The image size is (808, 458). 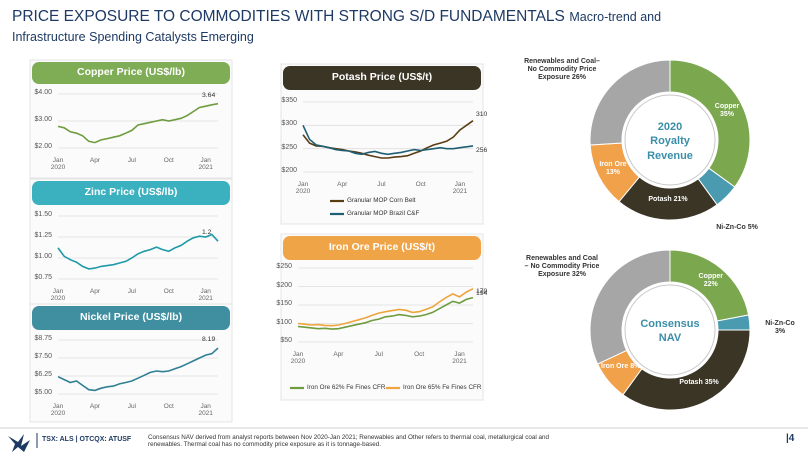 I want to click on chart-title: Nickel Price (US$/lb), so click(x=131, y=317).